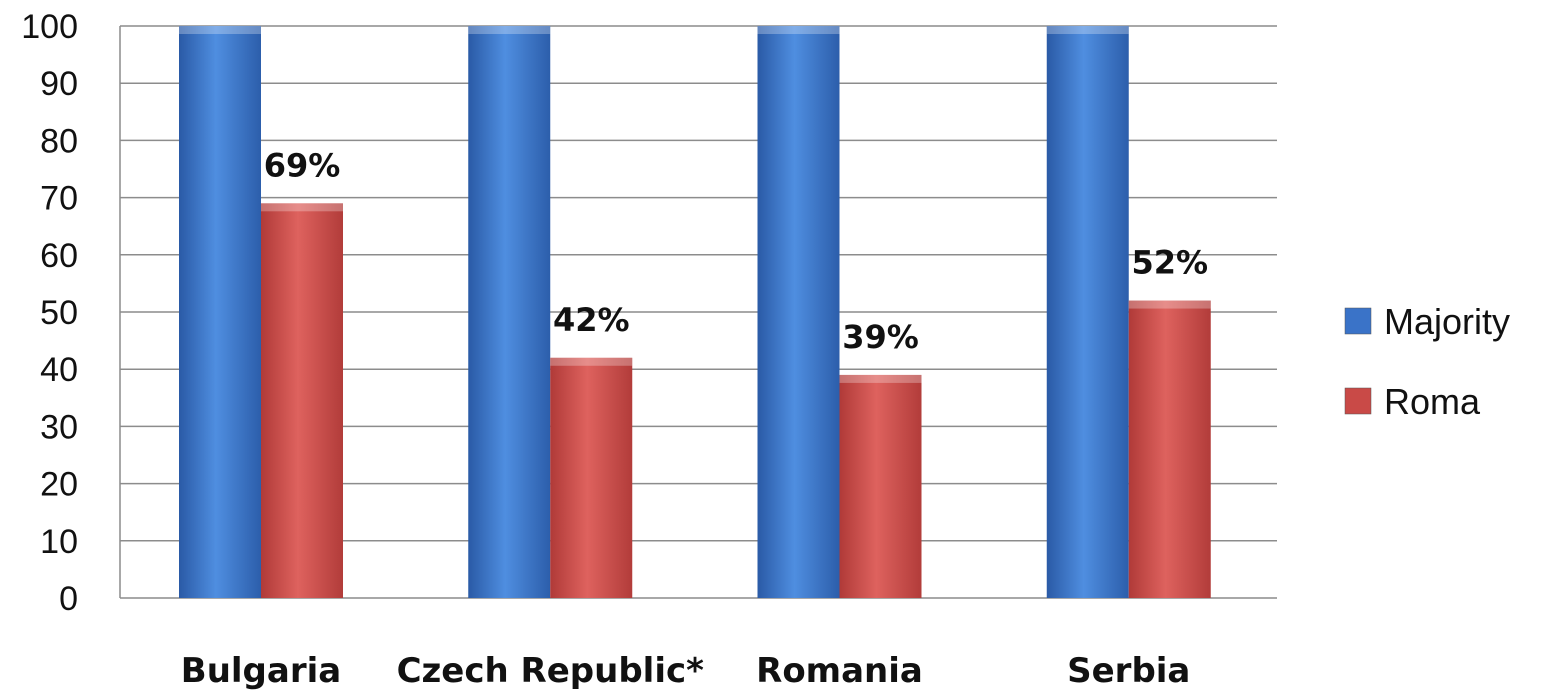 The image size is (1552, 693). Describe the element at coordinates (59, 370) in the screenshot. I see `y-tick-label: 40` at that location.